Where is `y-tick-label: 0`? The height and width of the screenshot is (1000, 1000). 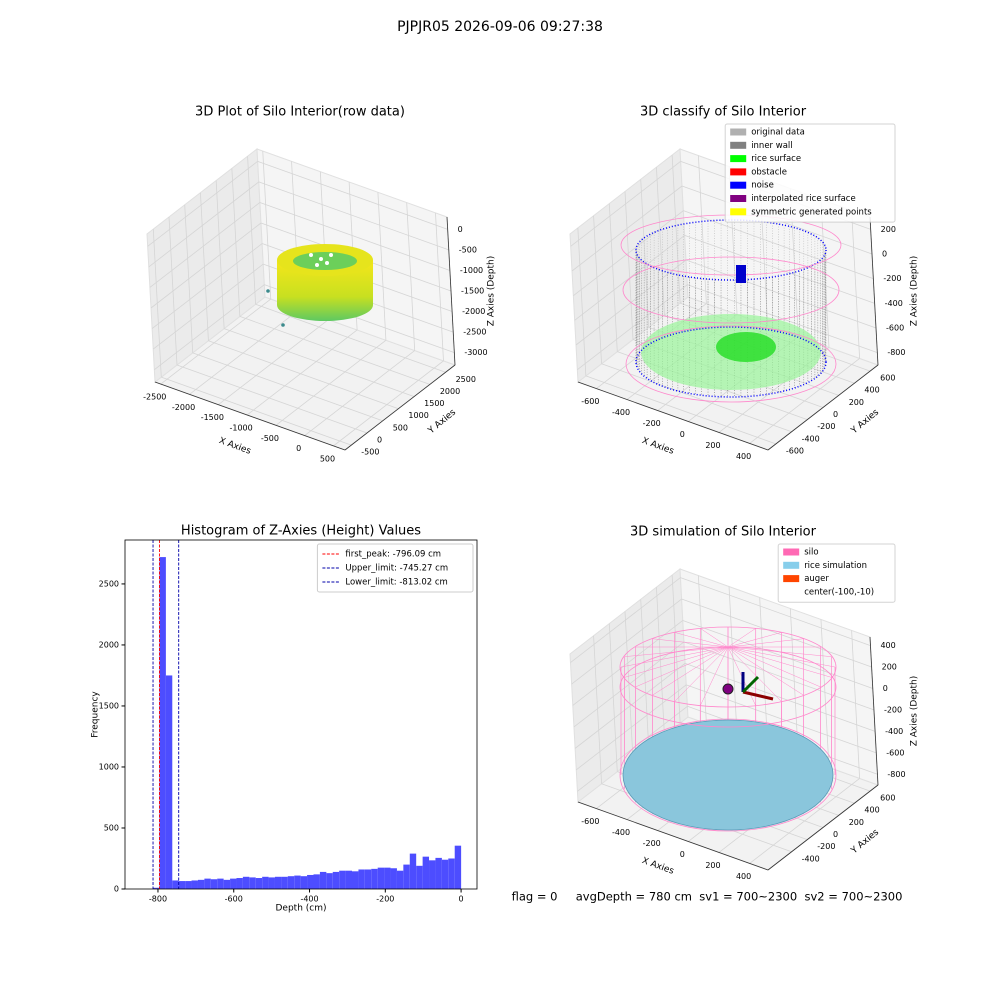
y-tick-label: 0 is located at coordinates (835, 834).